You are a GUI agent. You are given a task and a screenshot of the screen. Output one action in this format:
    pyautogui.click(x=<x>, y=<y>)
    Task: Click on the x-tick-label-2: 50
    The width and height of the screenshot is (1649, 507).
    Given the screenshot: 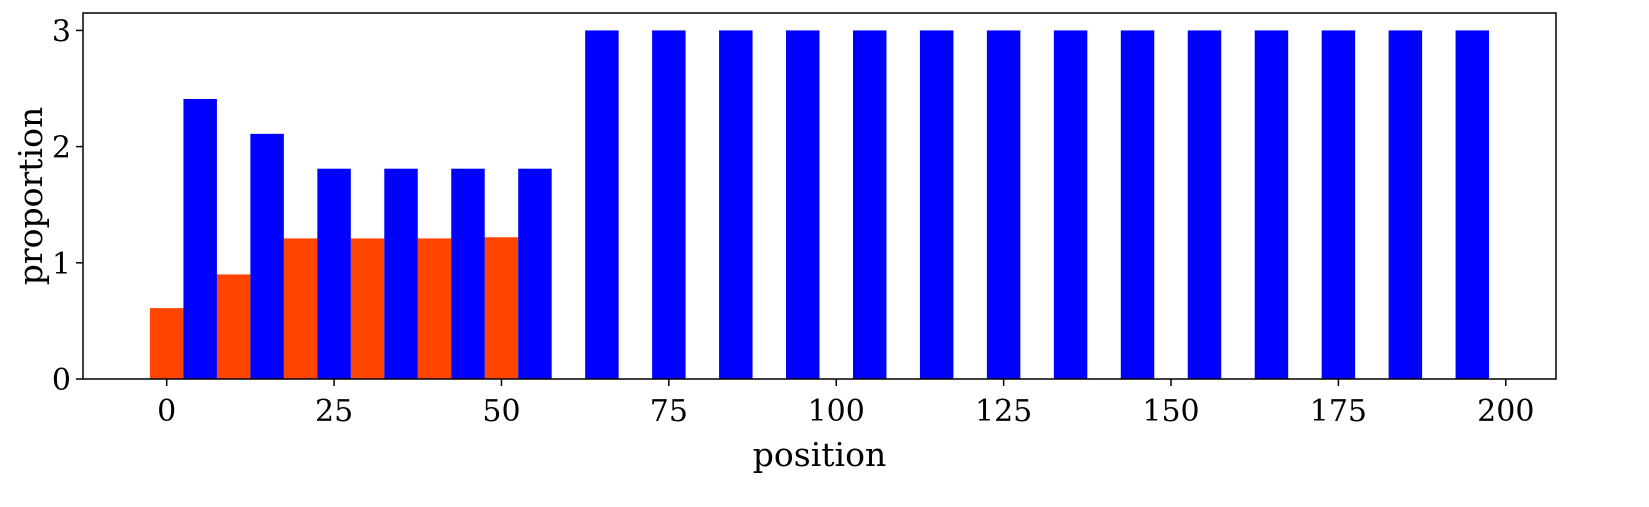 What is the action you would take?
    pyautogui.click(x=501, y=411)
    